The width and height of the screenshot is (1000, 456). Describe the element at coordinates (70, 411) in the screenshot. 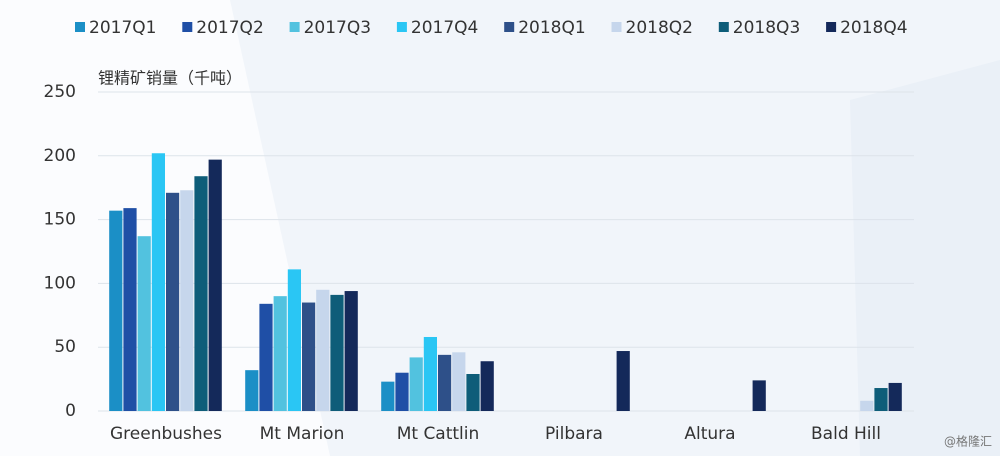

I see `y-tick-label: 0` at that location.